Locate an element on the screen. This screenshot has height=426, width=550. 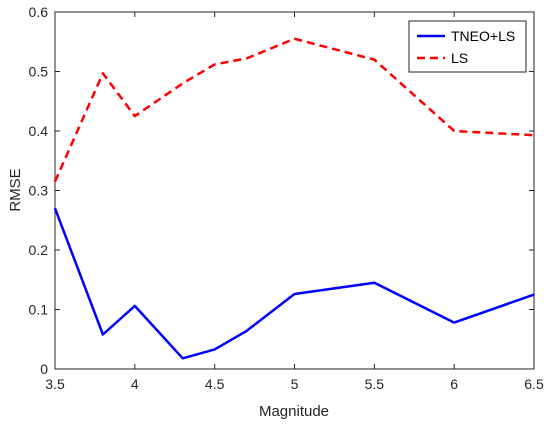
x-tick-label: 3.5 is located at coordinates (55, 384).